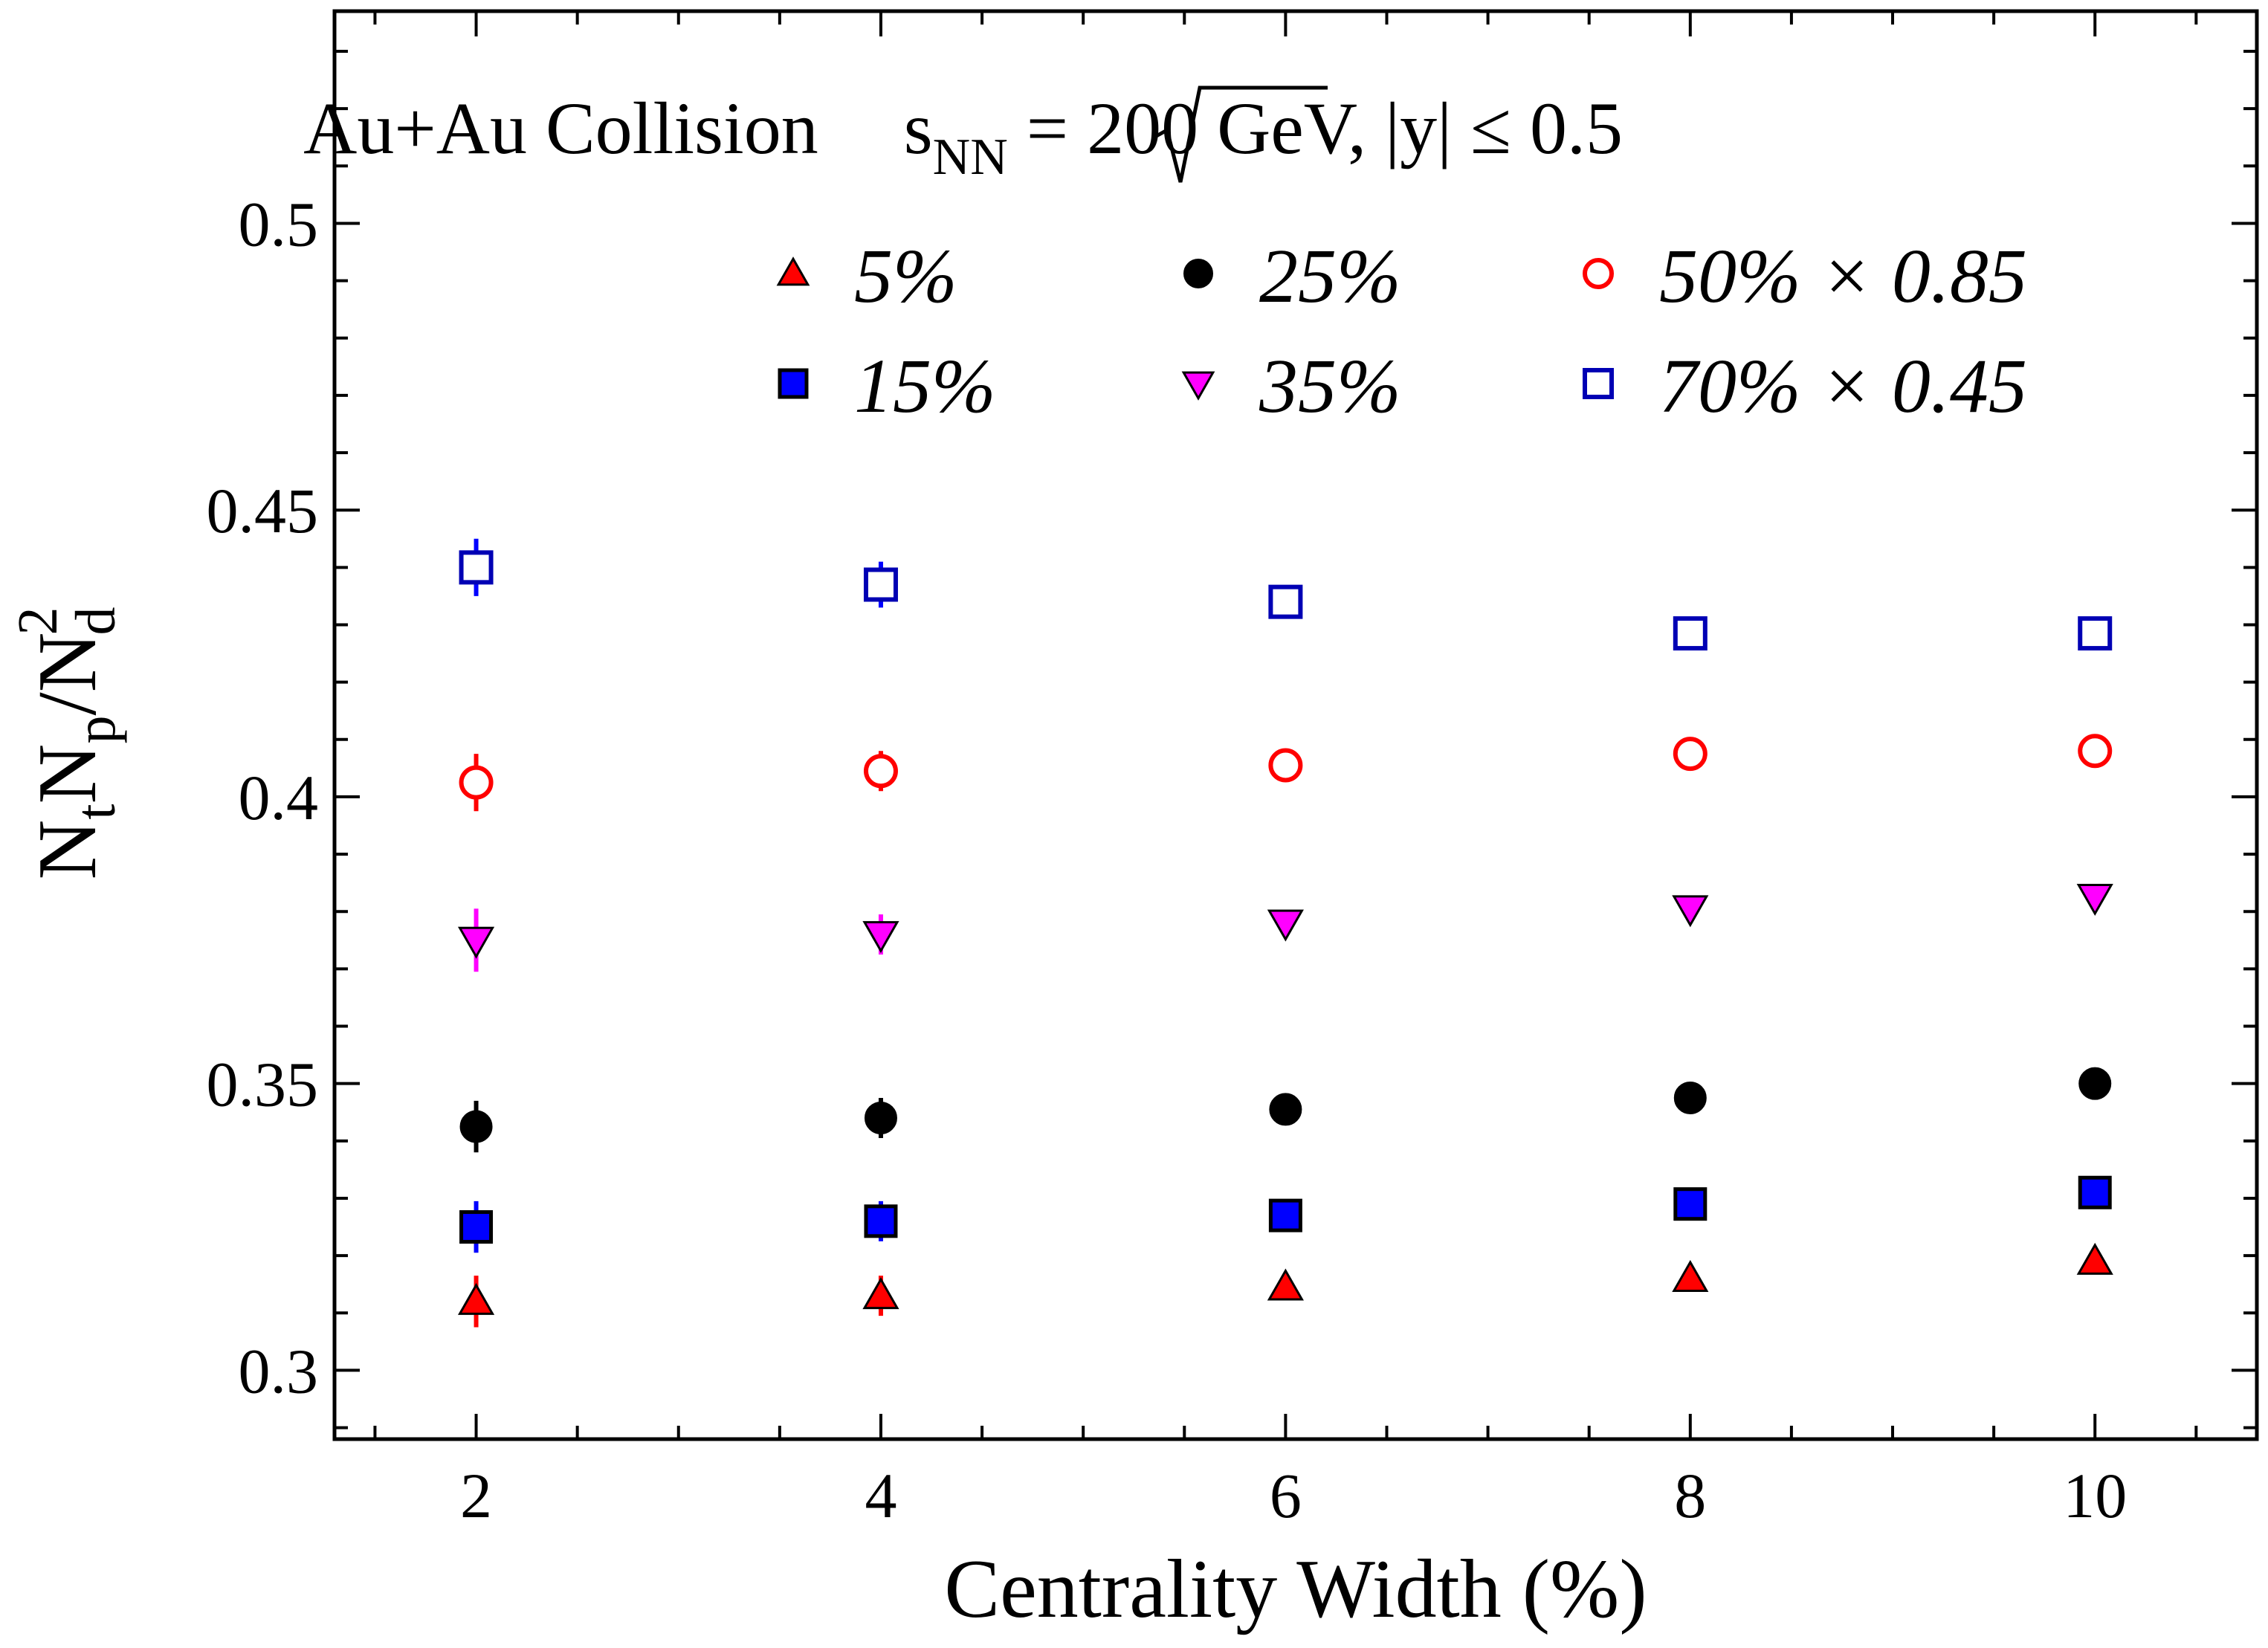 This screenshot has width=2268, height=1648. Describe the element at coordinates (476, 1495) in the screenshot. I see `x-tick-label: 2` at that location.